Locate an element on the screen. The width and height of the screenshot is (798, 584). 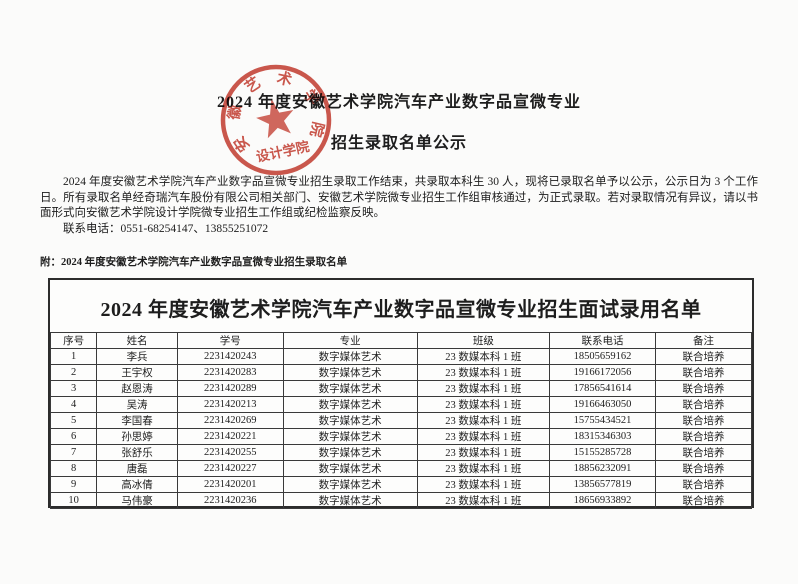
cell-phone: 17856541614 is located at coordinates (602, 388).